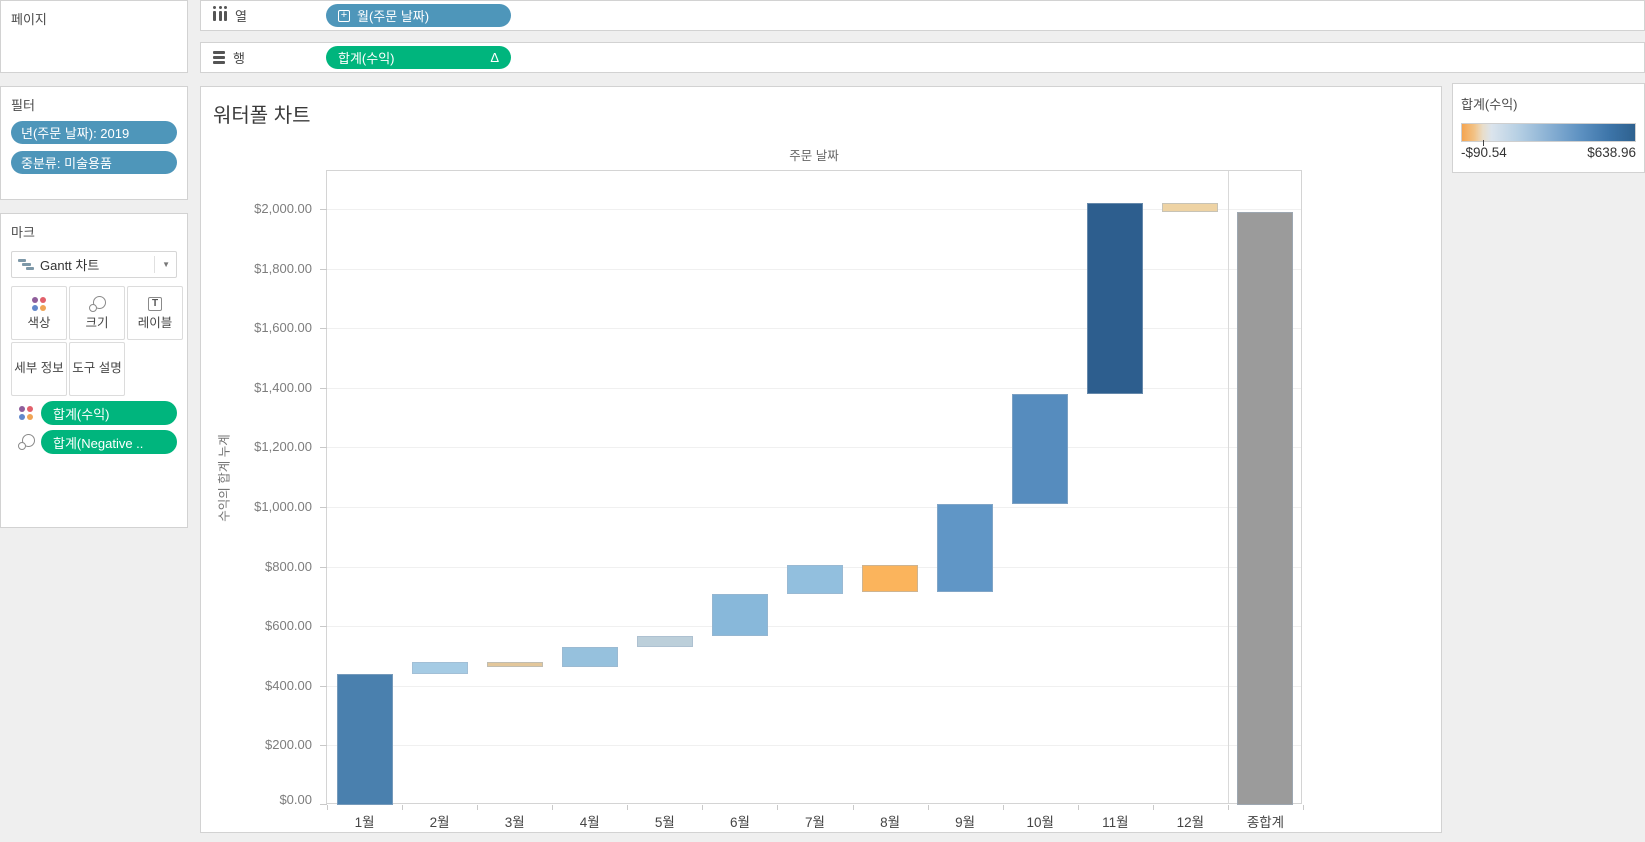  I want to click on expand-date-icon: +, so click(344, 15).